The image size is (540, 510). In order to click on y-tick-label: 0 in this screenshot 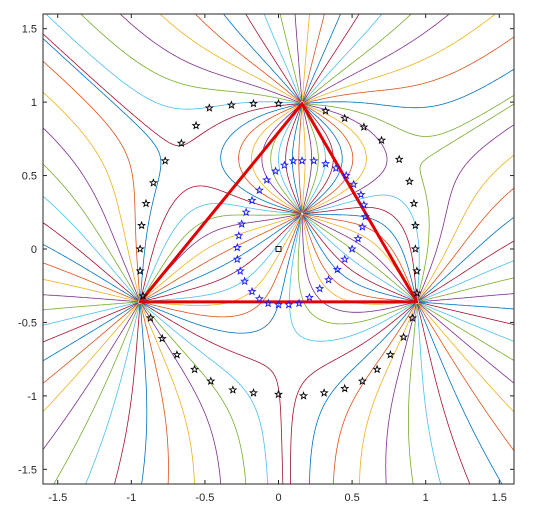, I will do `click(34, 250)`.